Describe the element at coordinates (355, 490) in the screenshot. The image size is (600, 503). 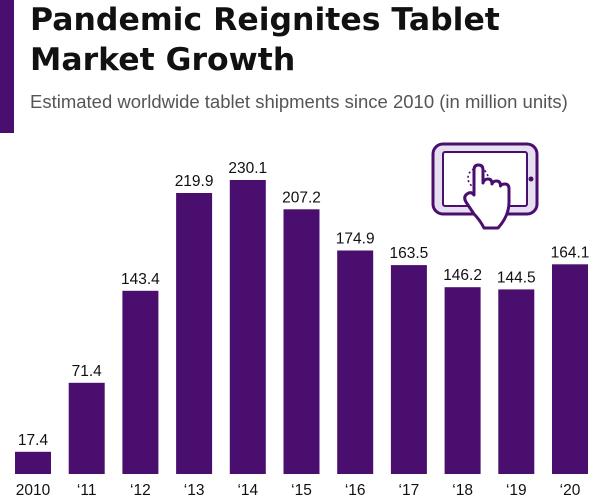
I see `x-tick-label-6: ‘16` at that location.